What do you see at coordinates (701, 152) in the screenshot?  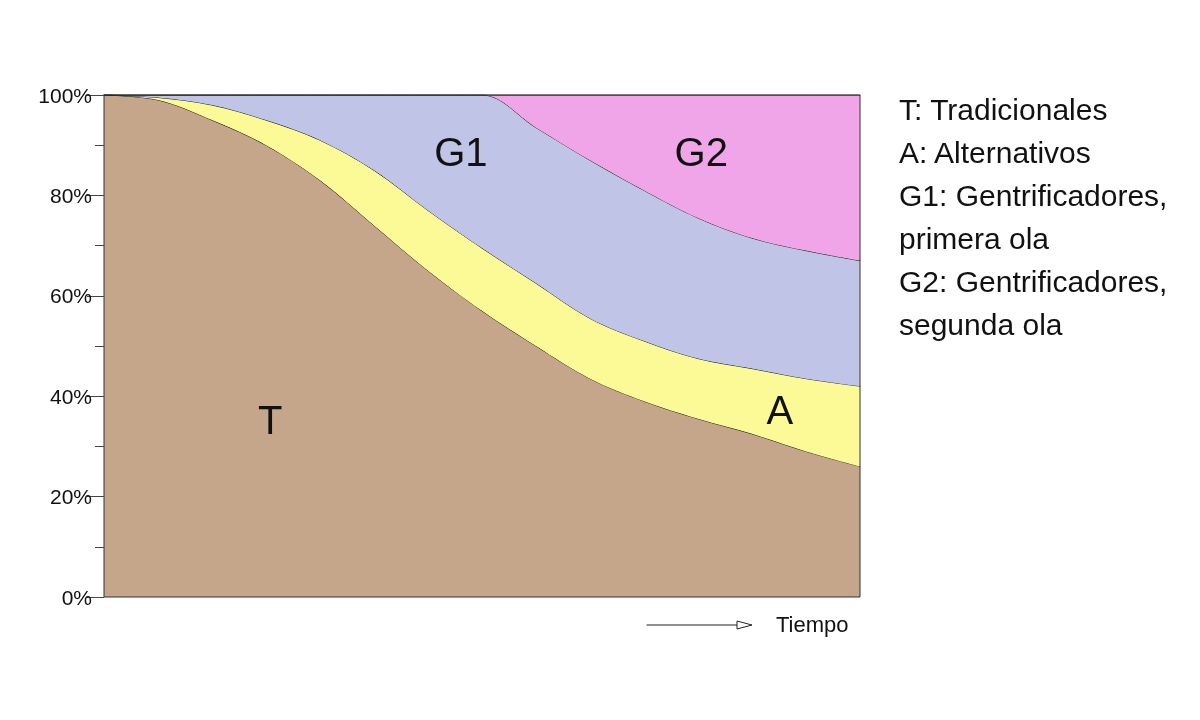 I see `series-label: G2` at bounding box center [701, 152].